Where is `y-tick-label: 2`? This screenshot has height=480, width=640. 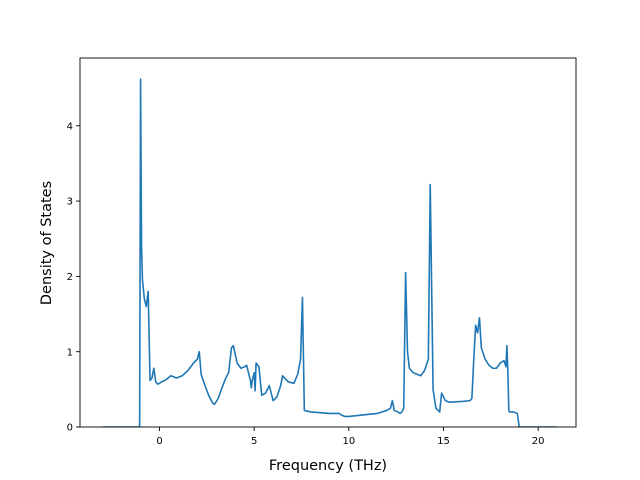
y-tick-label: 2 is located at coordinates (70, 277).